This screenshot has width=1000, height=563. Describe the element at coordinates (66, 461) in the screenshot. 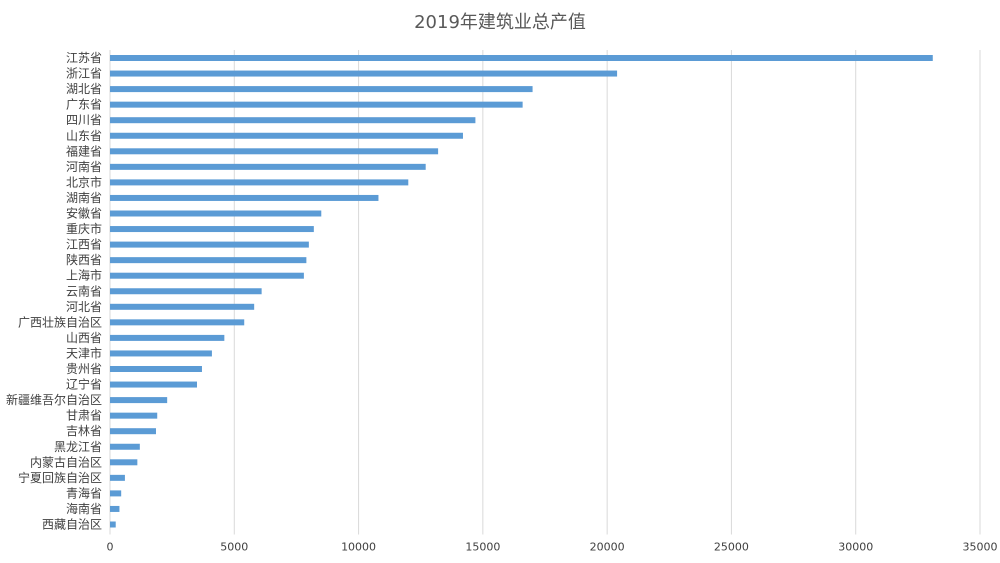

I see `category-label: 内蒙古自治区` at that location.